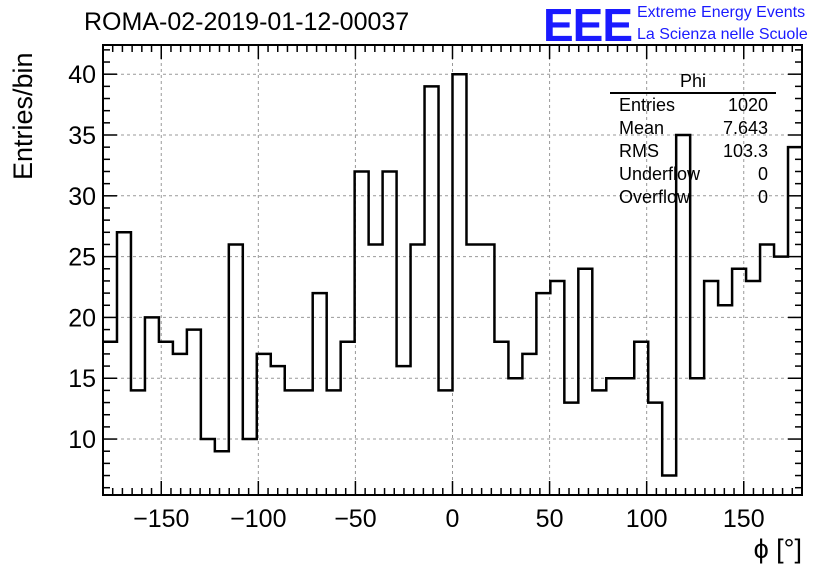 The image size is (836, 572). What do you see at coordinates (660, 174) in the screenshot?
I see `stats-label: Underflow` at bounding box center [660, 174].